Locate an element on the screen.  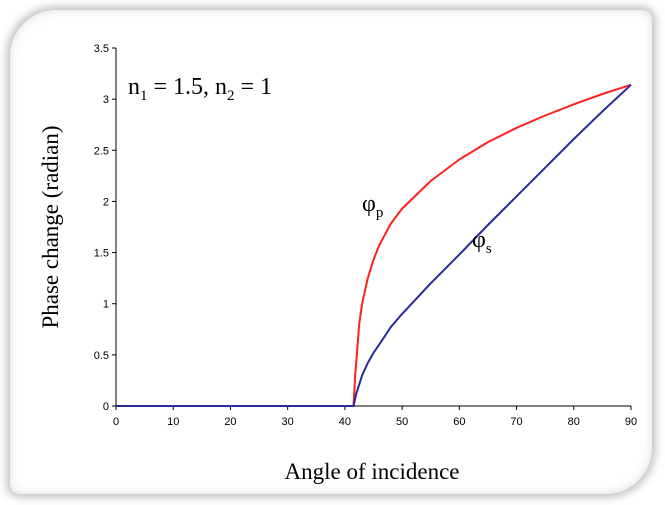
y-tick-label: 2.5 is located at coordinates (101, 151).